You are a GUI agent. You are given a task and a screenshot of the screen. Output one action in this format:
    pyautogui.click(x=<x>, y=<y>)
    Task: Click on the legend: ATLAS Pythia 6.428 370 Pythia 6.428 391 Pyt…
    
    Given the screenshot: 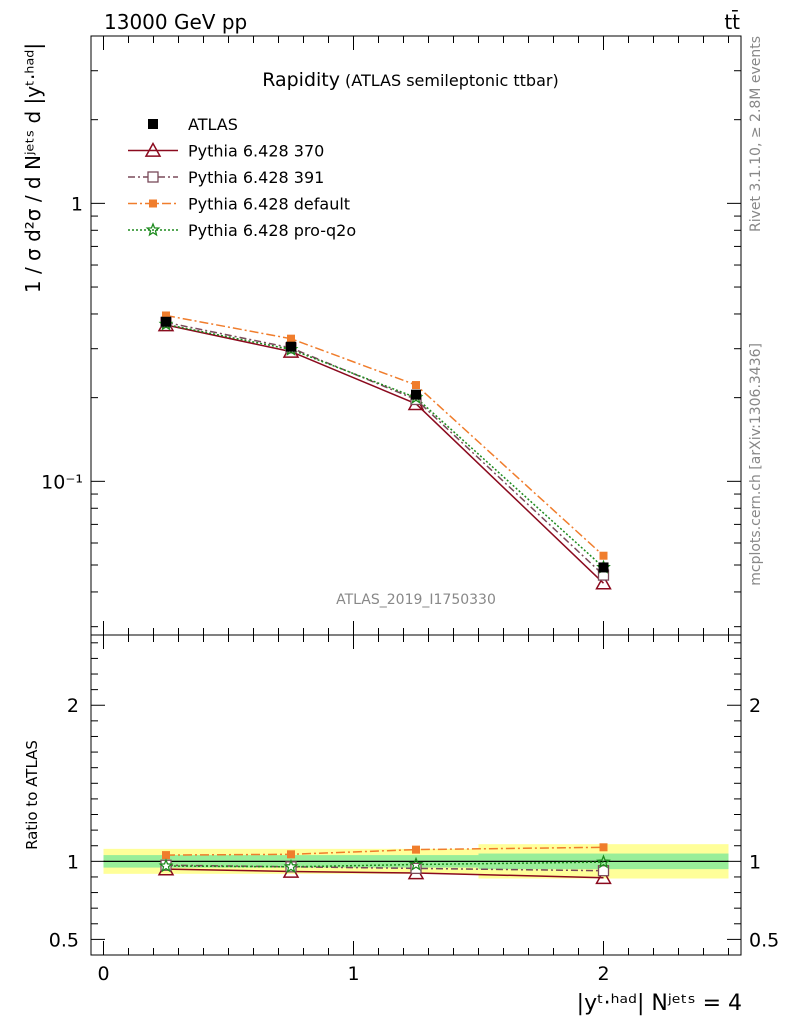 What is the action you would take?
    pyautogui.click(x=242, y=177)
    